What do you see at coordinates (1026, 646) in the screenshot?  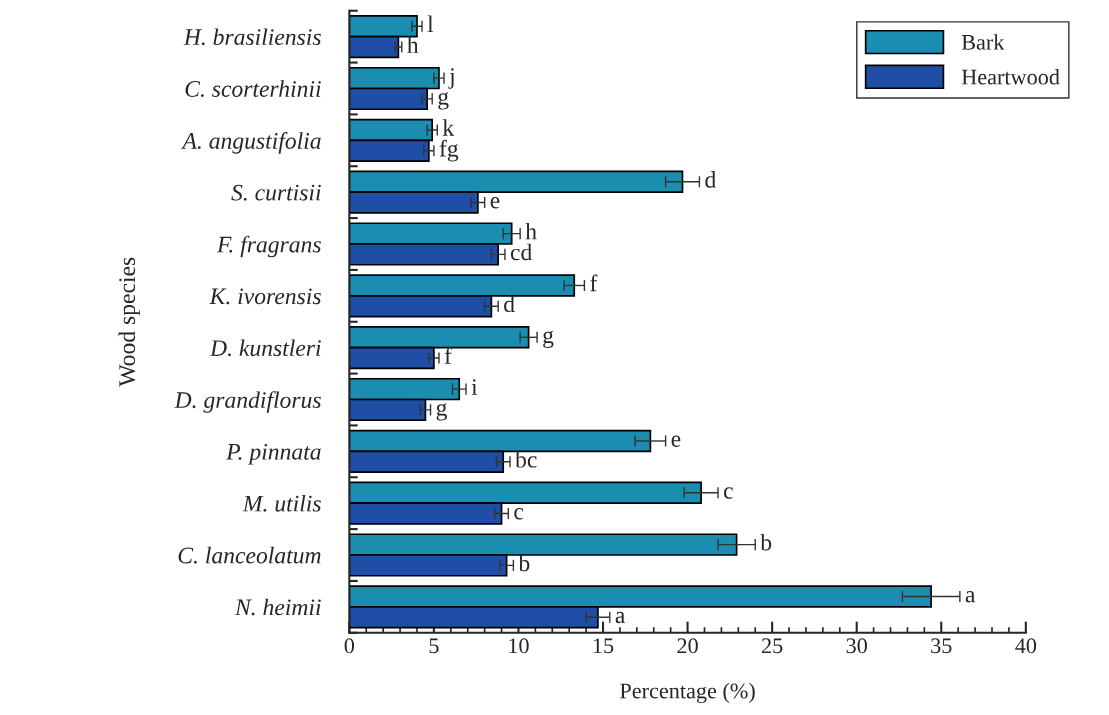 I see `x-tick-label: 40` at bounding box center [1026, 646].